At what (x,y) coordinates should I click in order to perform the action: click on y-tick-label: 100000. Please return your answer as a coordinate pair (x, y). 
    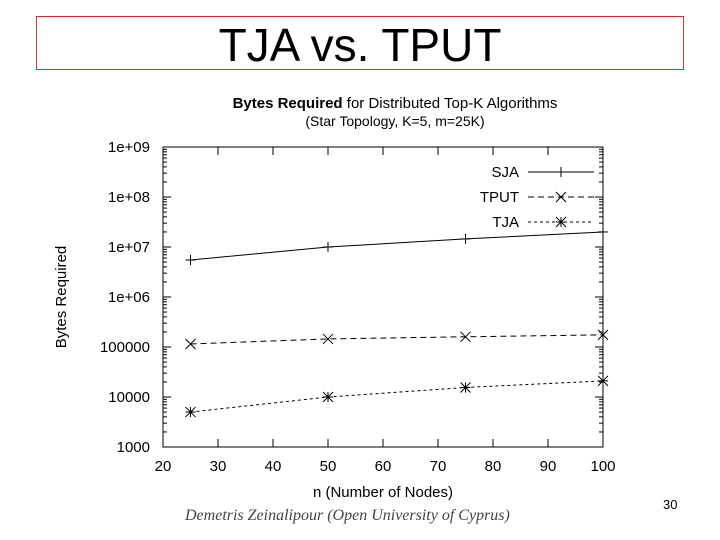
    Looking at the image, I should click on (125, 347).